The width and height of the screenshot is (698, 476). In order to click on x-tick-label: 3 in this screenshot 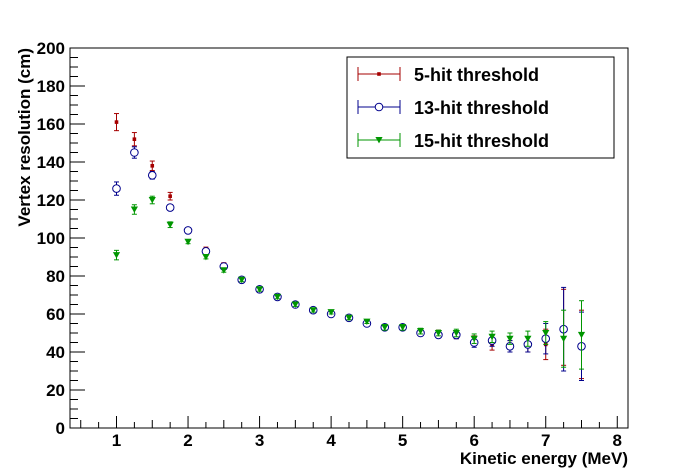, I will do `click(259, 440)`.